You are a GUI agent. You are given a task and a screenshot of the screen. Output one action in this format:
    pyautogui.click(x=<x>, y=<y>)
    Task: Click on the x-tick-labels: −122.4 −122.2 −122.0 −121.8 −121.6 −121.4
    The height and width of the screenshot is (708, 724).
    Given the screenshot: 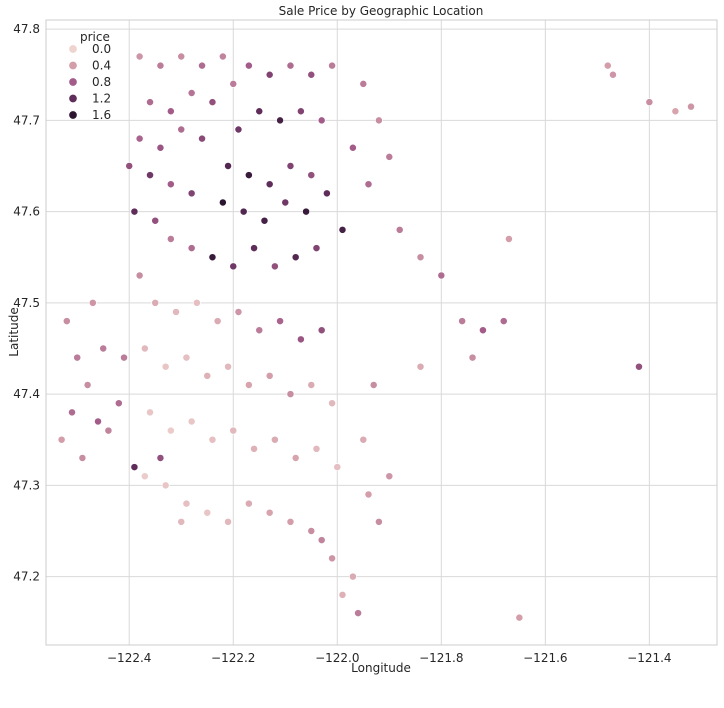 What is the action you would take?
    pyautogui.click(x=389, y=658)
    